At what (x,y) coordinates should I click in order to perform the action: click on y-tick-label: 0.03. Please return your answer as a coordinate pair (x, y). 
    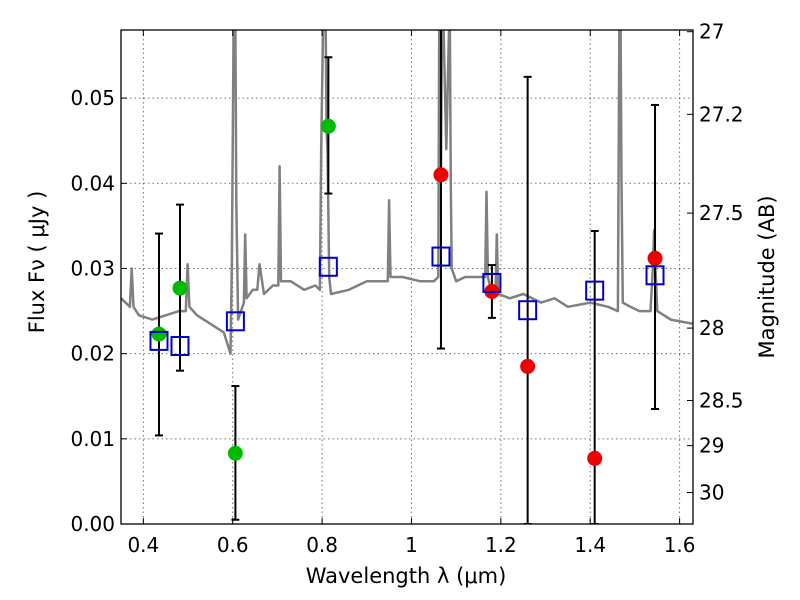
    Looking at the image, I should click on (92, 268).